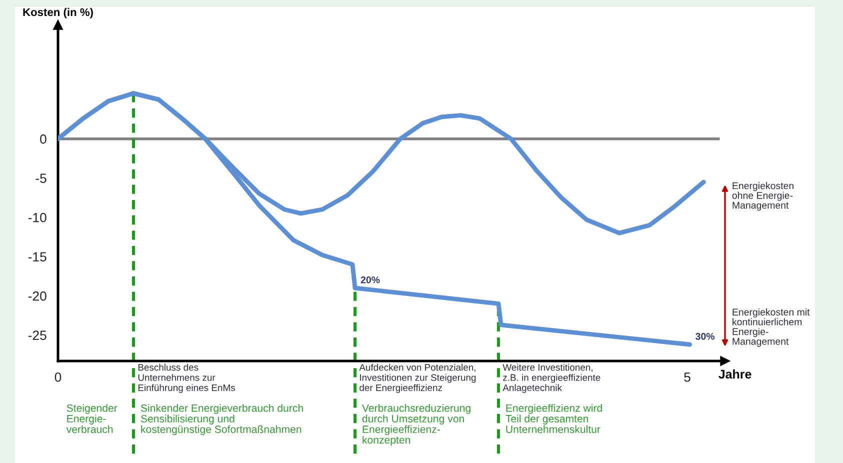  Describe the element at coordinates (763, 196) in the screenshot. I see `text: Energiekosten ohne Energie- Management` at that location.